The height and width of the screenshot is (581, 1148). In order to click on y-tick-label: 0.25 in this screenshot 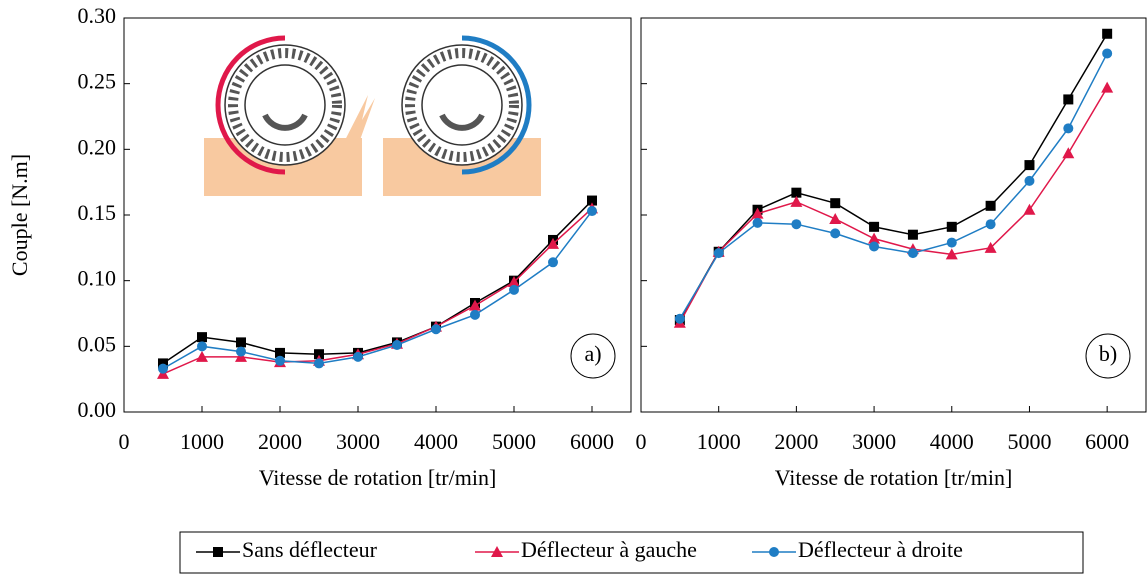, I will do `click(97, 81)`.